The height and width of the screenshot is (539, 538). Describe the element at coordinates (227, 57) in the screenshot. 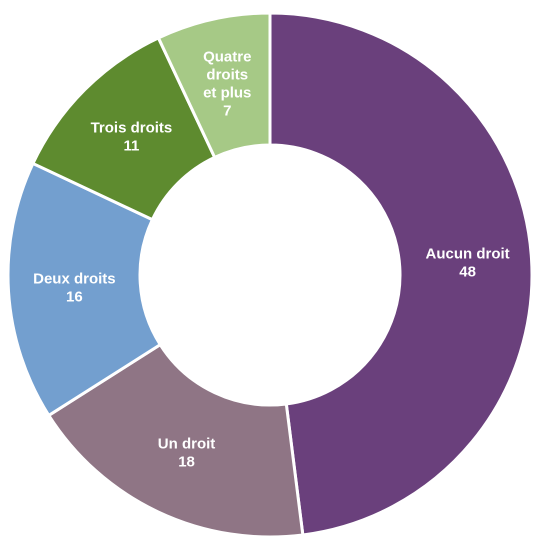

I see `category-quatre-droits-et-plus: Quatre` at that location.